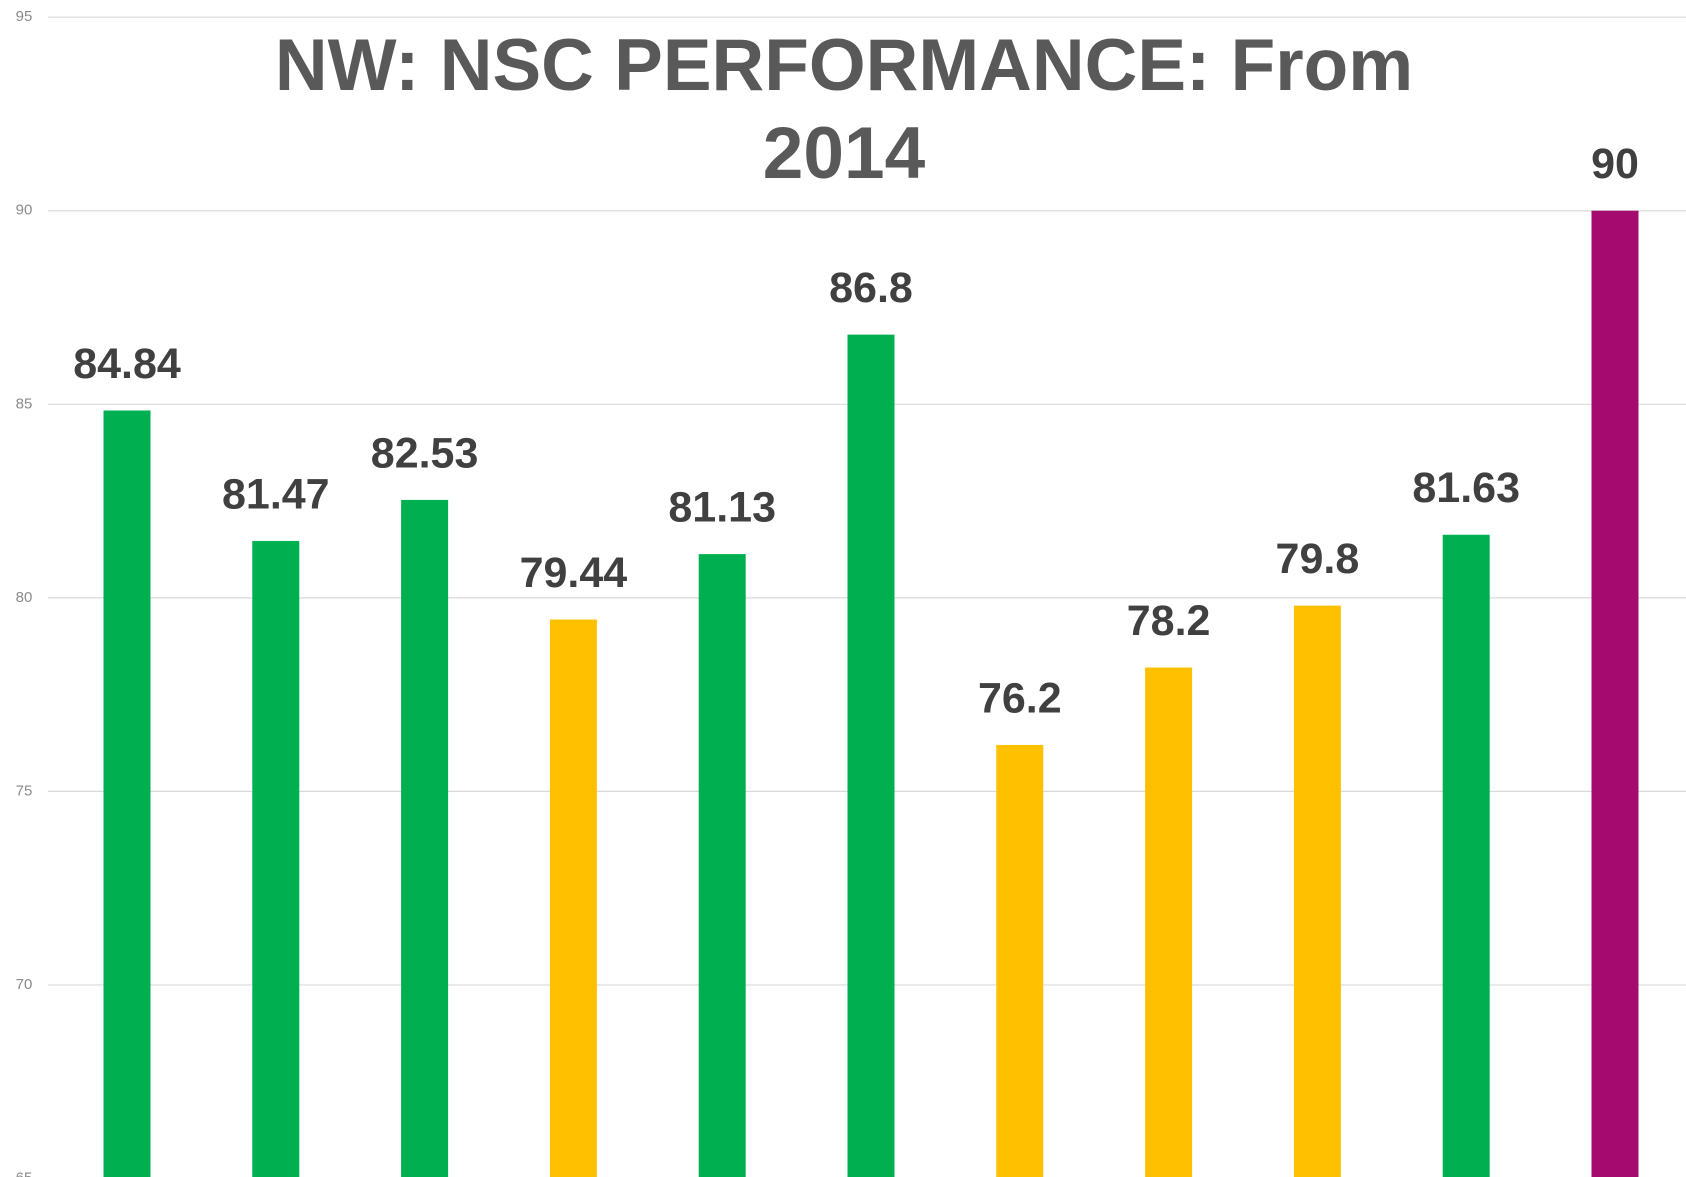 This screenshot has height=1177, width=1686. What do you see at coordinates (425, 453) in the screenshot?
I see `data-label: 82.53` at bounding box center [425, 453].